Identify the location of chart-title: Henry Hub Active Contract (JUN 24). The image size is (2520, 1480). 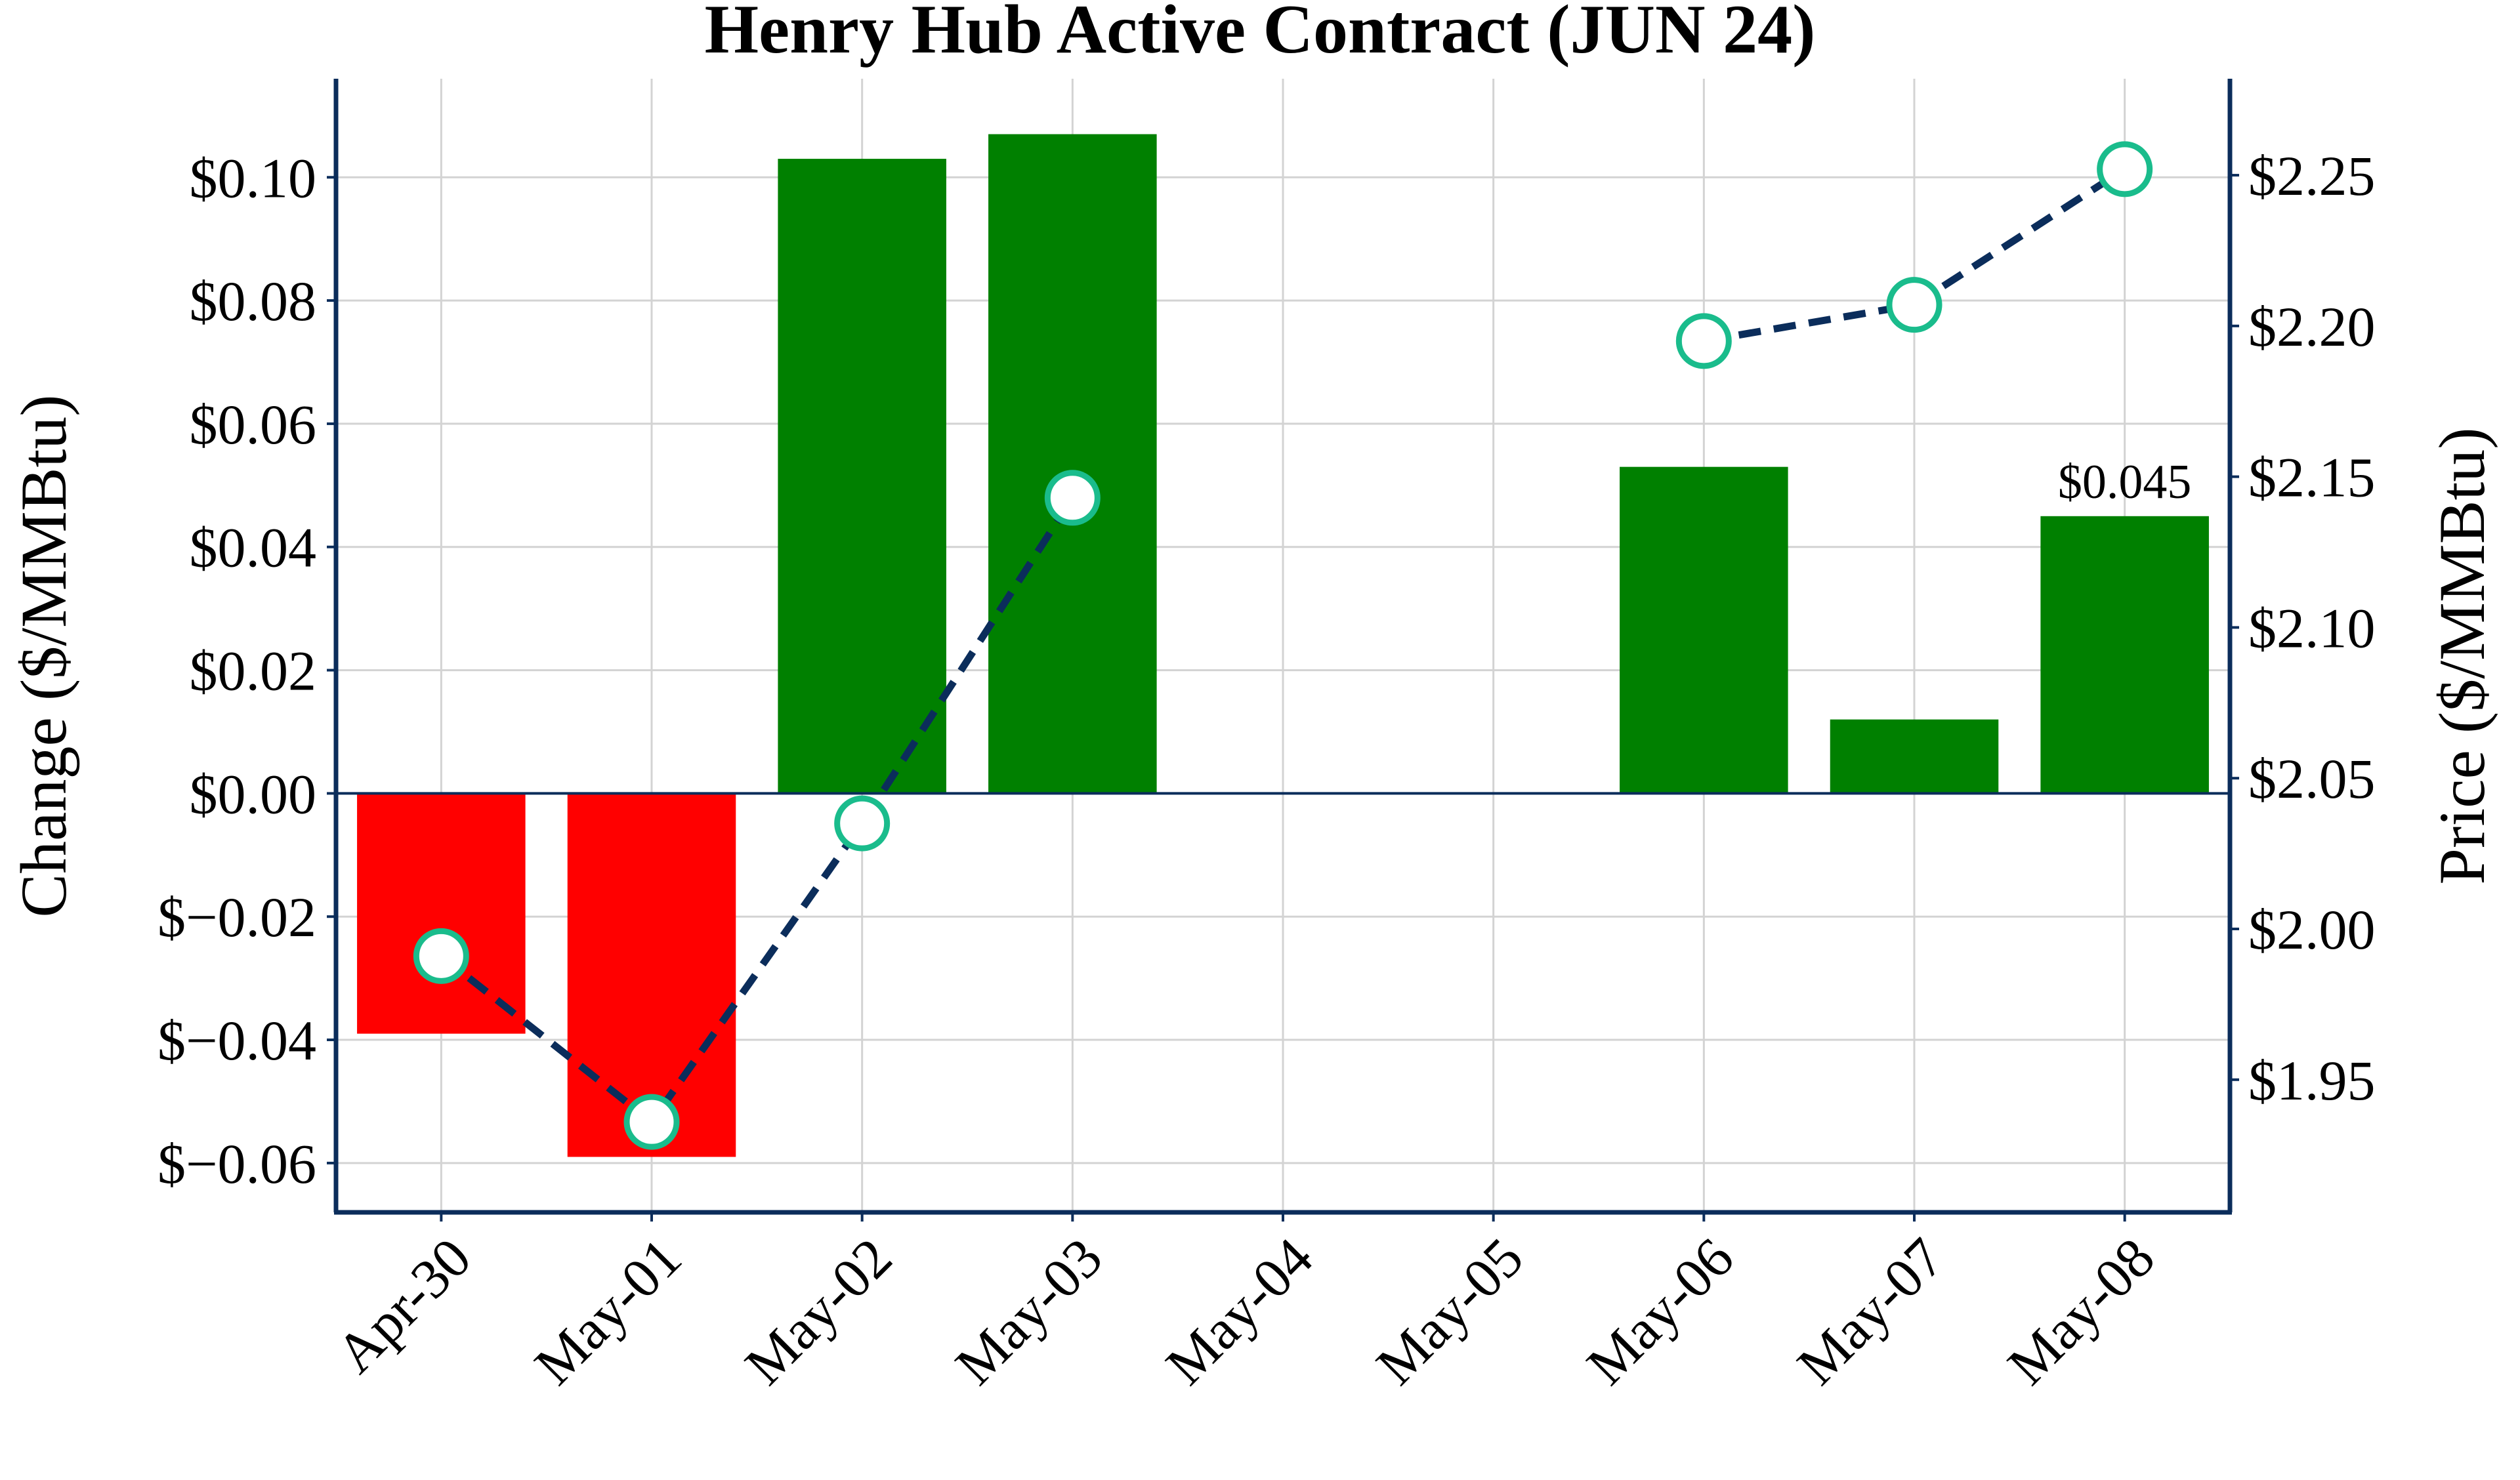
(1260, 34).